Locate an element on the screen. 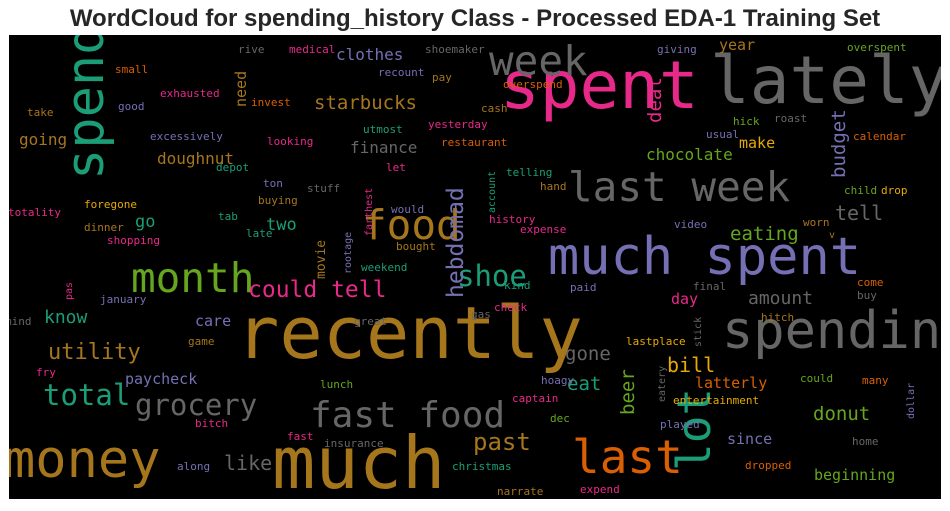  word-video: video is located at coordinates (690, 224).